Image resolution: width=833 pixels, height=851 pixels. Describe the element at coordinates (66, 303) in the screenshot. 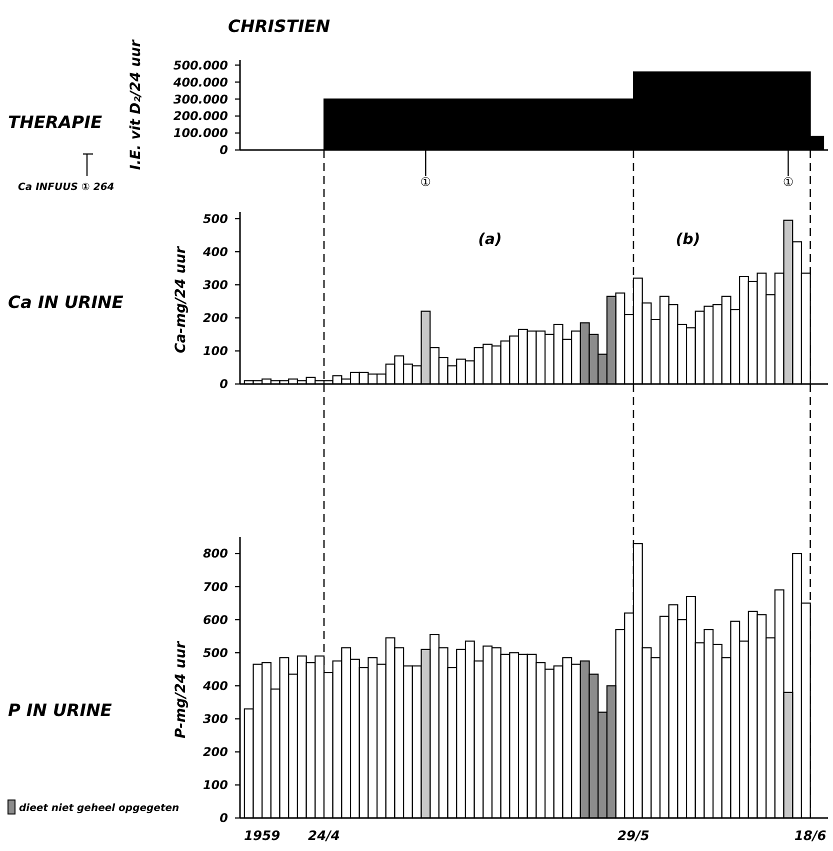

I see `text: Ca IN URINE` at that location.